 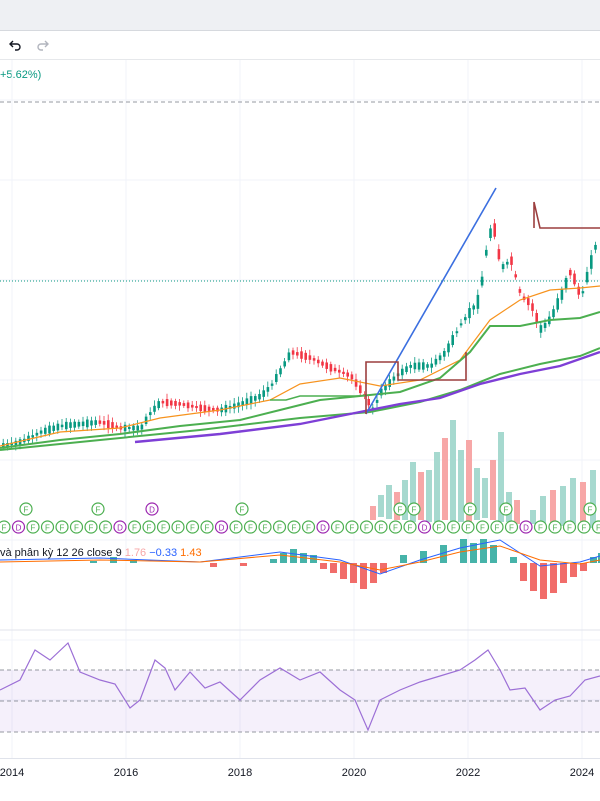 What do you see at coordinates (300, 15) in the screenshot?
I see `top-bar` at bounding box center [300, 15].